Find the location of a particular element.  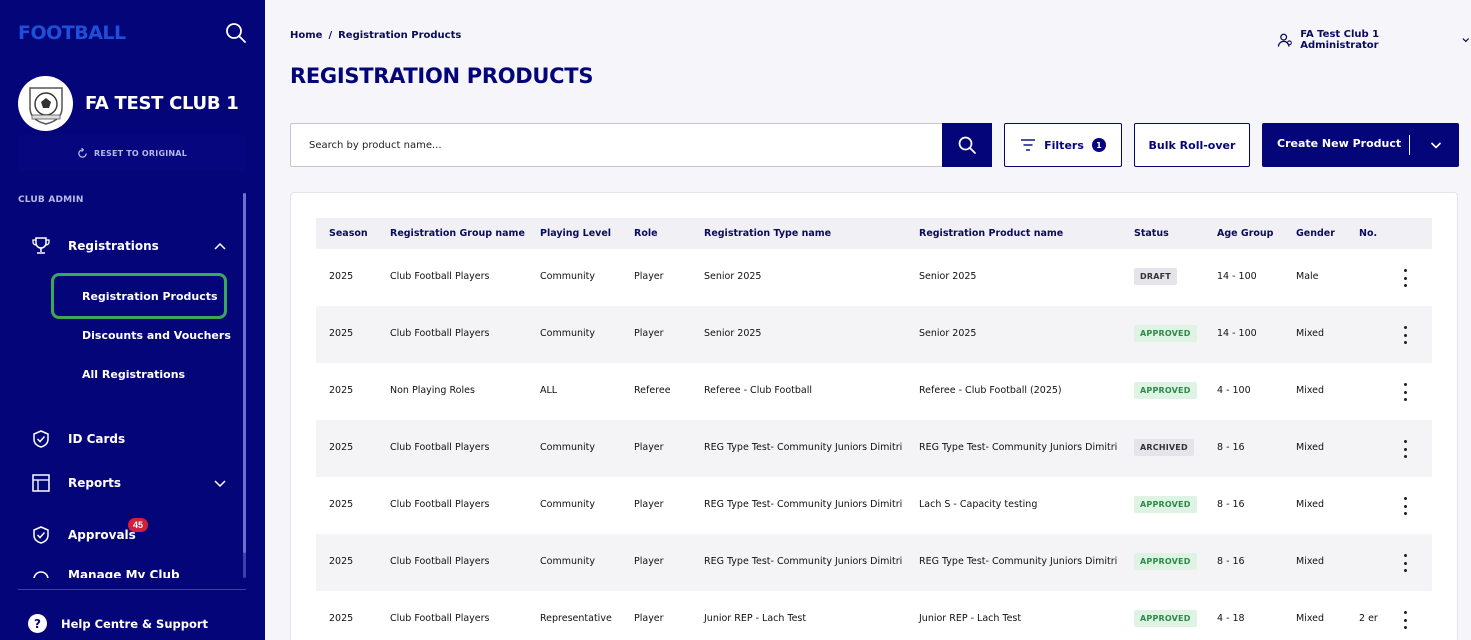

nav-id-cards: ID Cards is located at coordinates (77, 439).